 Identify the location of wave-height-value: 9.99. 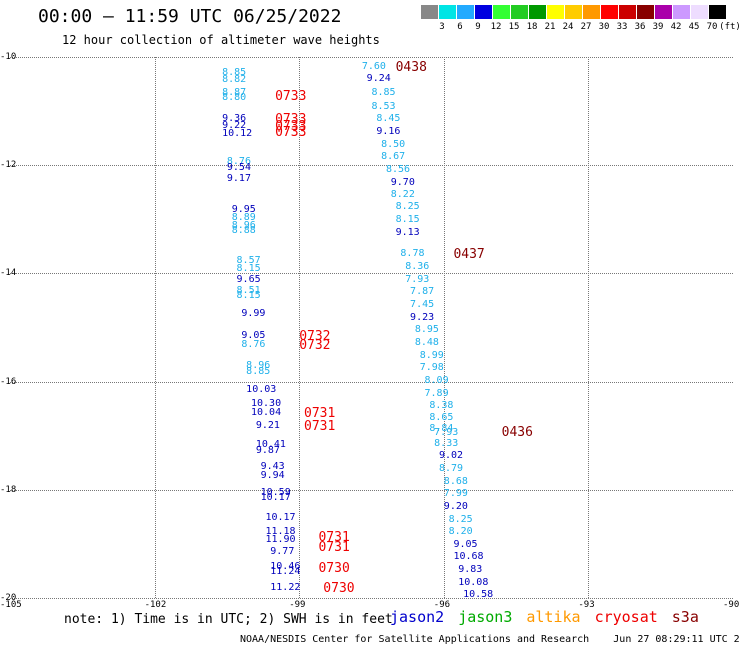
(253, 313).